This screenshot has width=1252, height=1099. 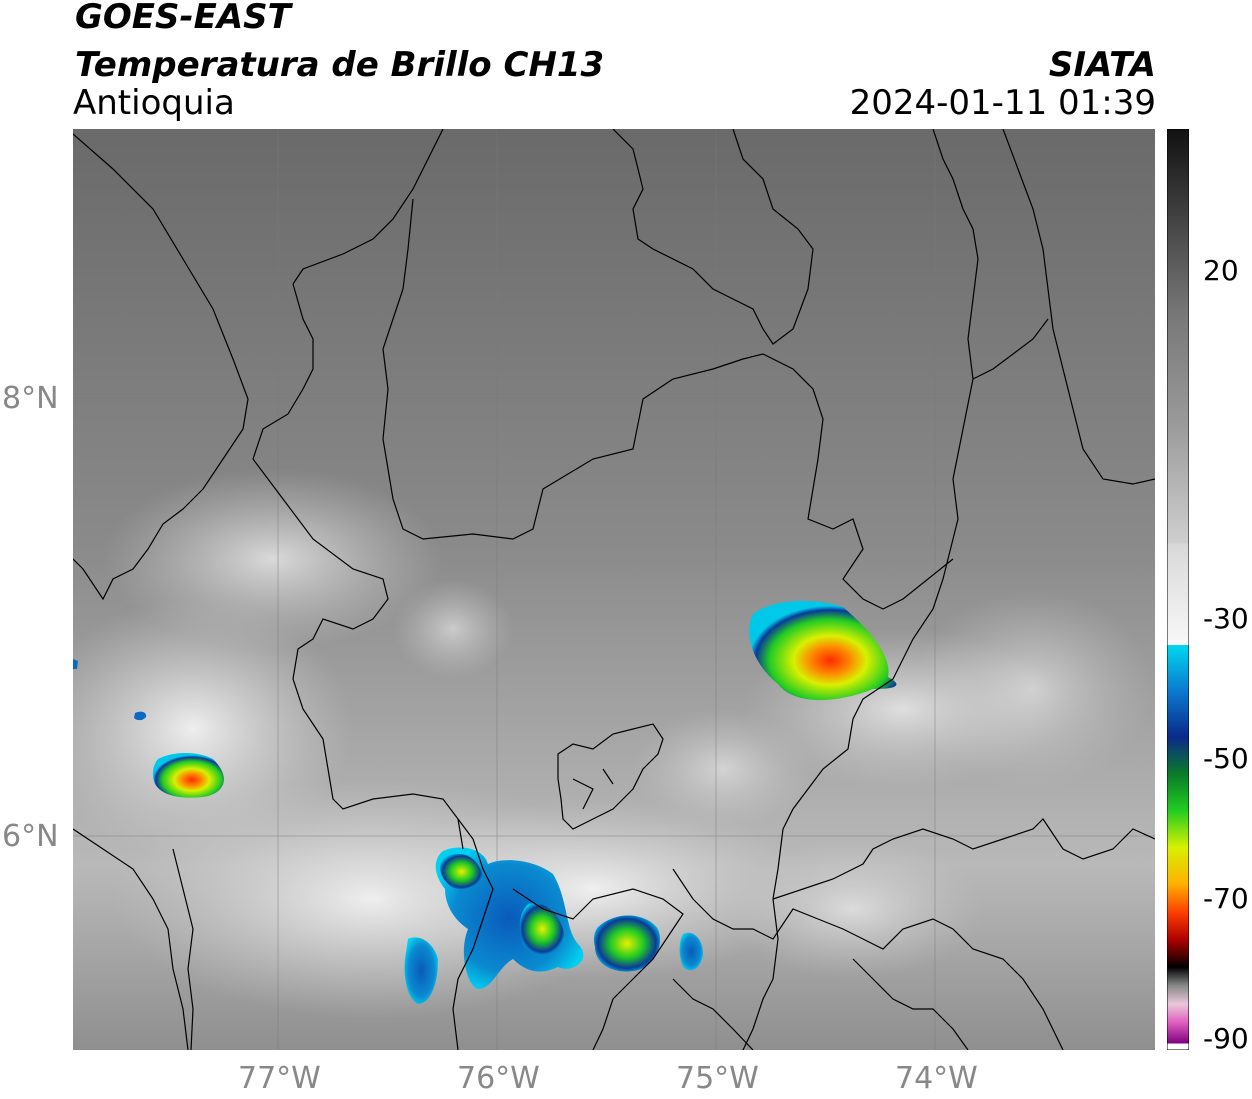 What do you see at coordinates (340, 65) in the screenshot?
I see `product-title: Temperatura de Brillo CH13` at bounding box center [340, 65].